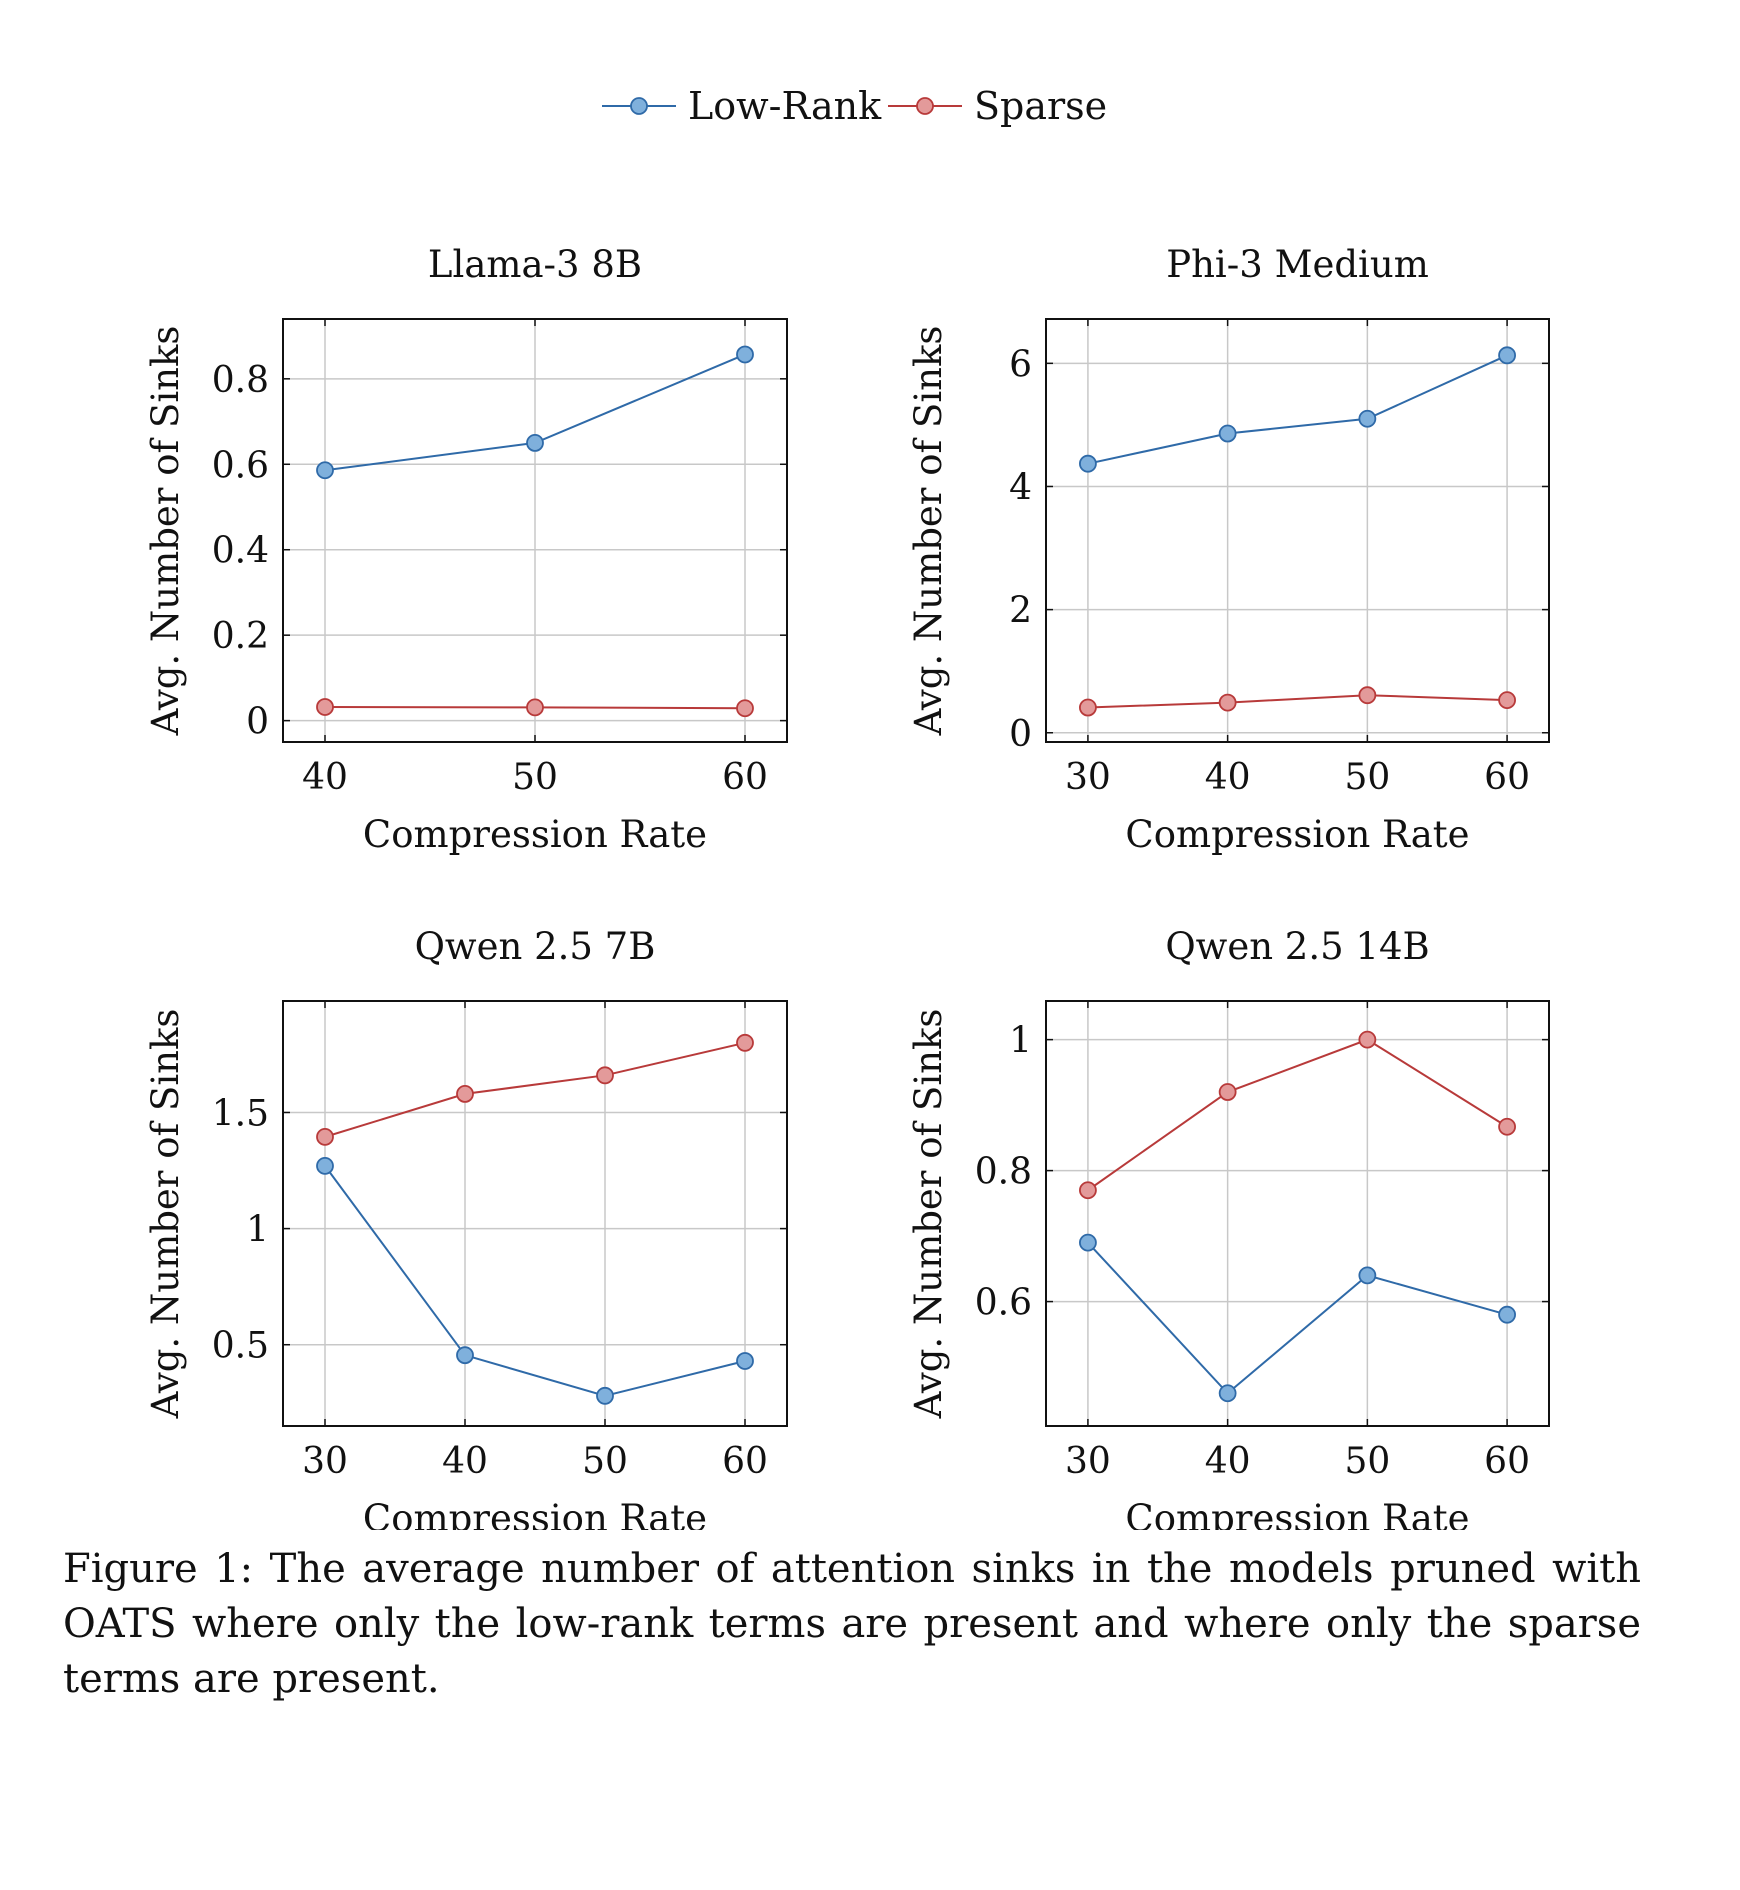 Image resolution: width=1740 pixels, height=1890 pixels. Describe the element at coordinates (240, 551) in the screenshot. I see `y-tick-label: 0.4` at that location.